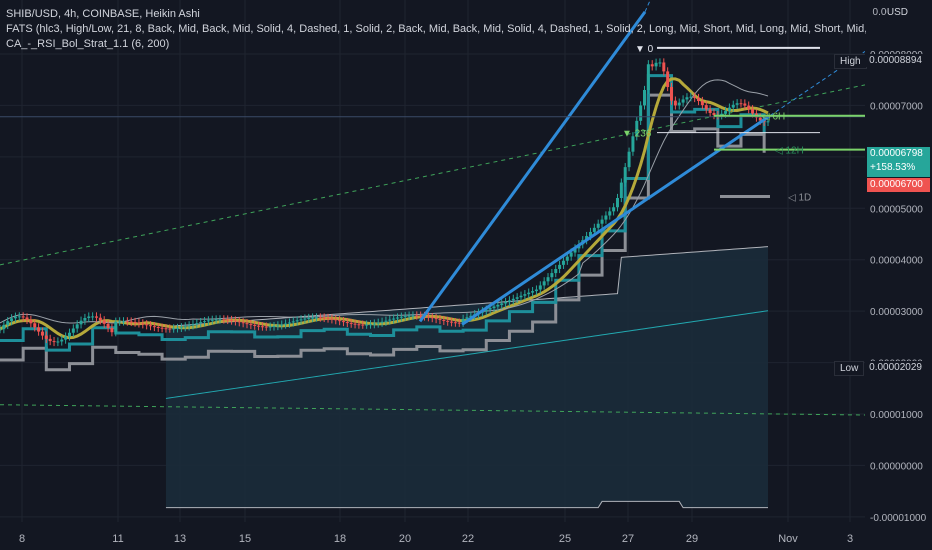 The image size is (932, 550). I want to click on time-label: 8, so click(22, 539).